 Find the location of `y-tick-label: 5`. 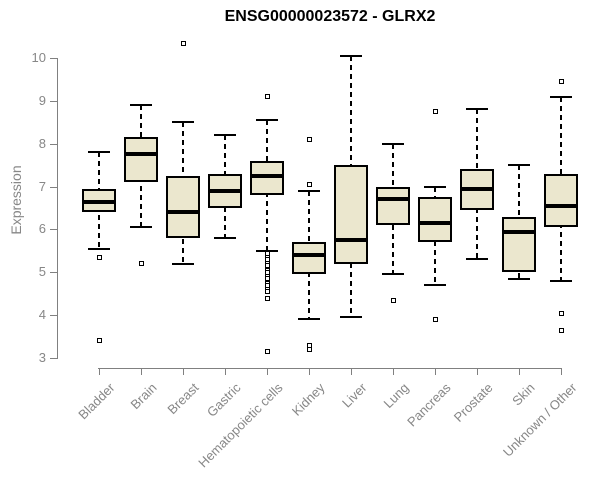

y-tick-label: 5 is located at coordinates (42, 272).